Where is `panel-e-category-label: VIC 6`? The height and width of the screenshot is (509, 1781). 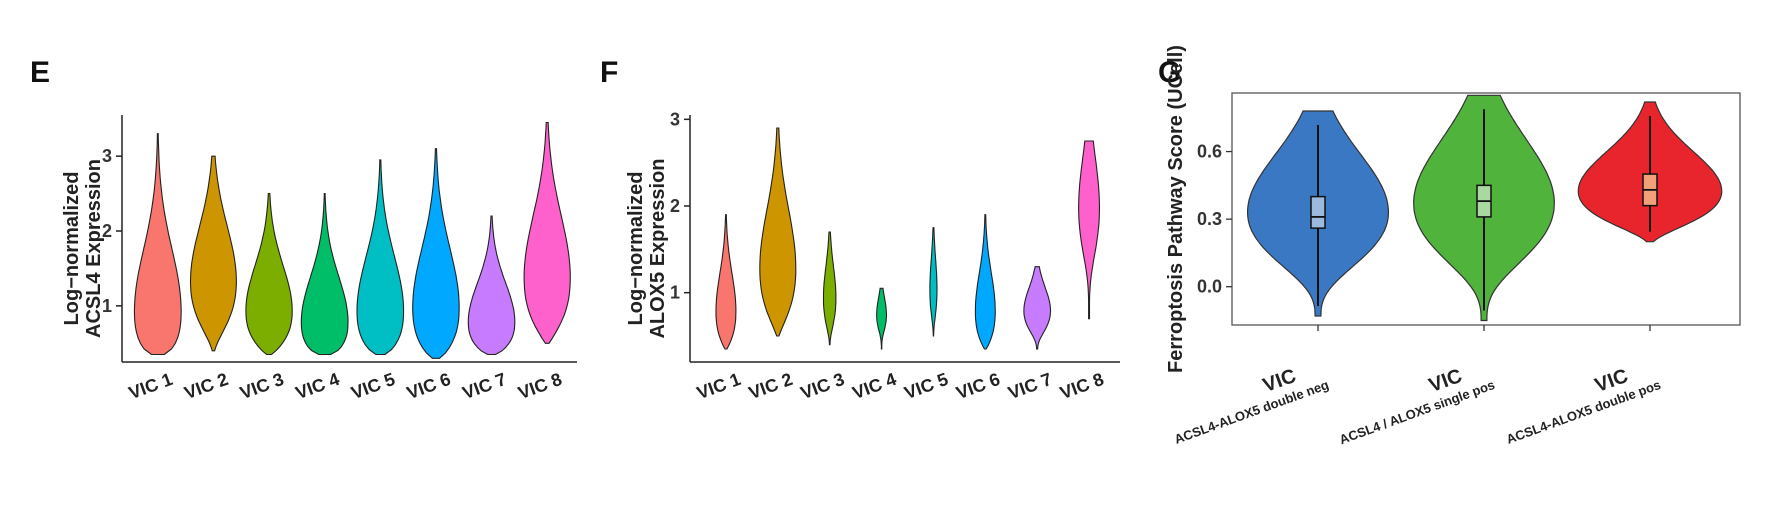 panel-e-category-label: VIC 6 is located at coordinates (428, 386).